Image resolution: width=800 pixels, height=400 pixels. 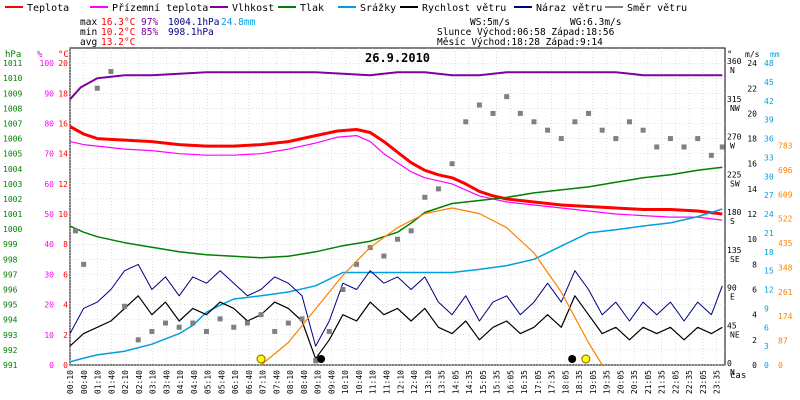 What do you see at coordinates (12, 154) in the screenshot?
I see `hpa-tick-14: 1005` at bounding box center [12, 154].